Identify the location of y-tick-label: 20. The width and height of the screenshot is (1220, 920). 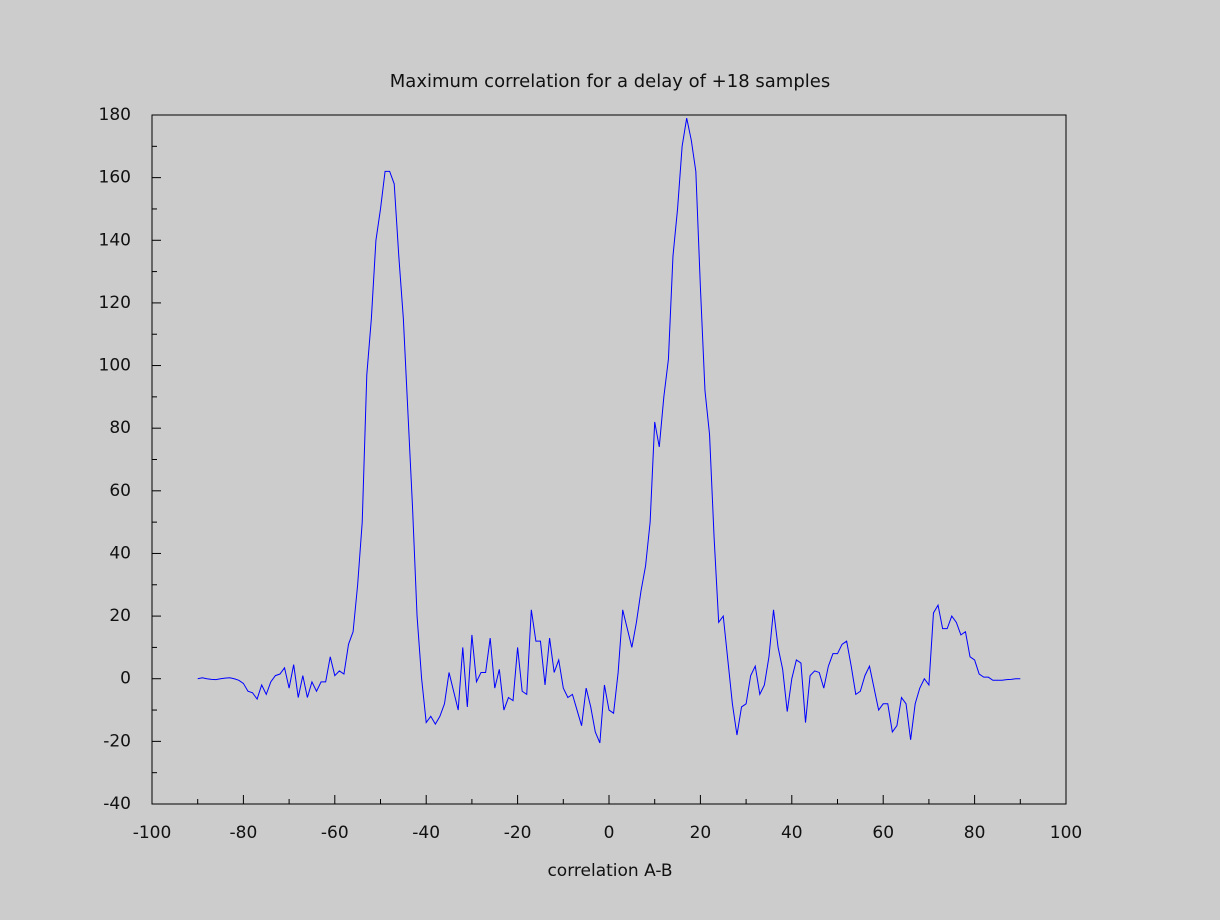
(120, 616).